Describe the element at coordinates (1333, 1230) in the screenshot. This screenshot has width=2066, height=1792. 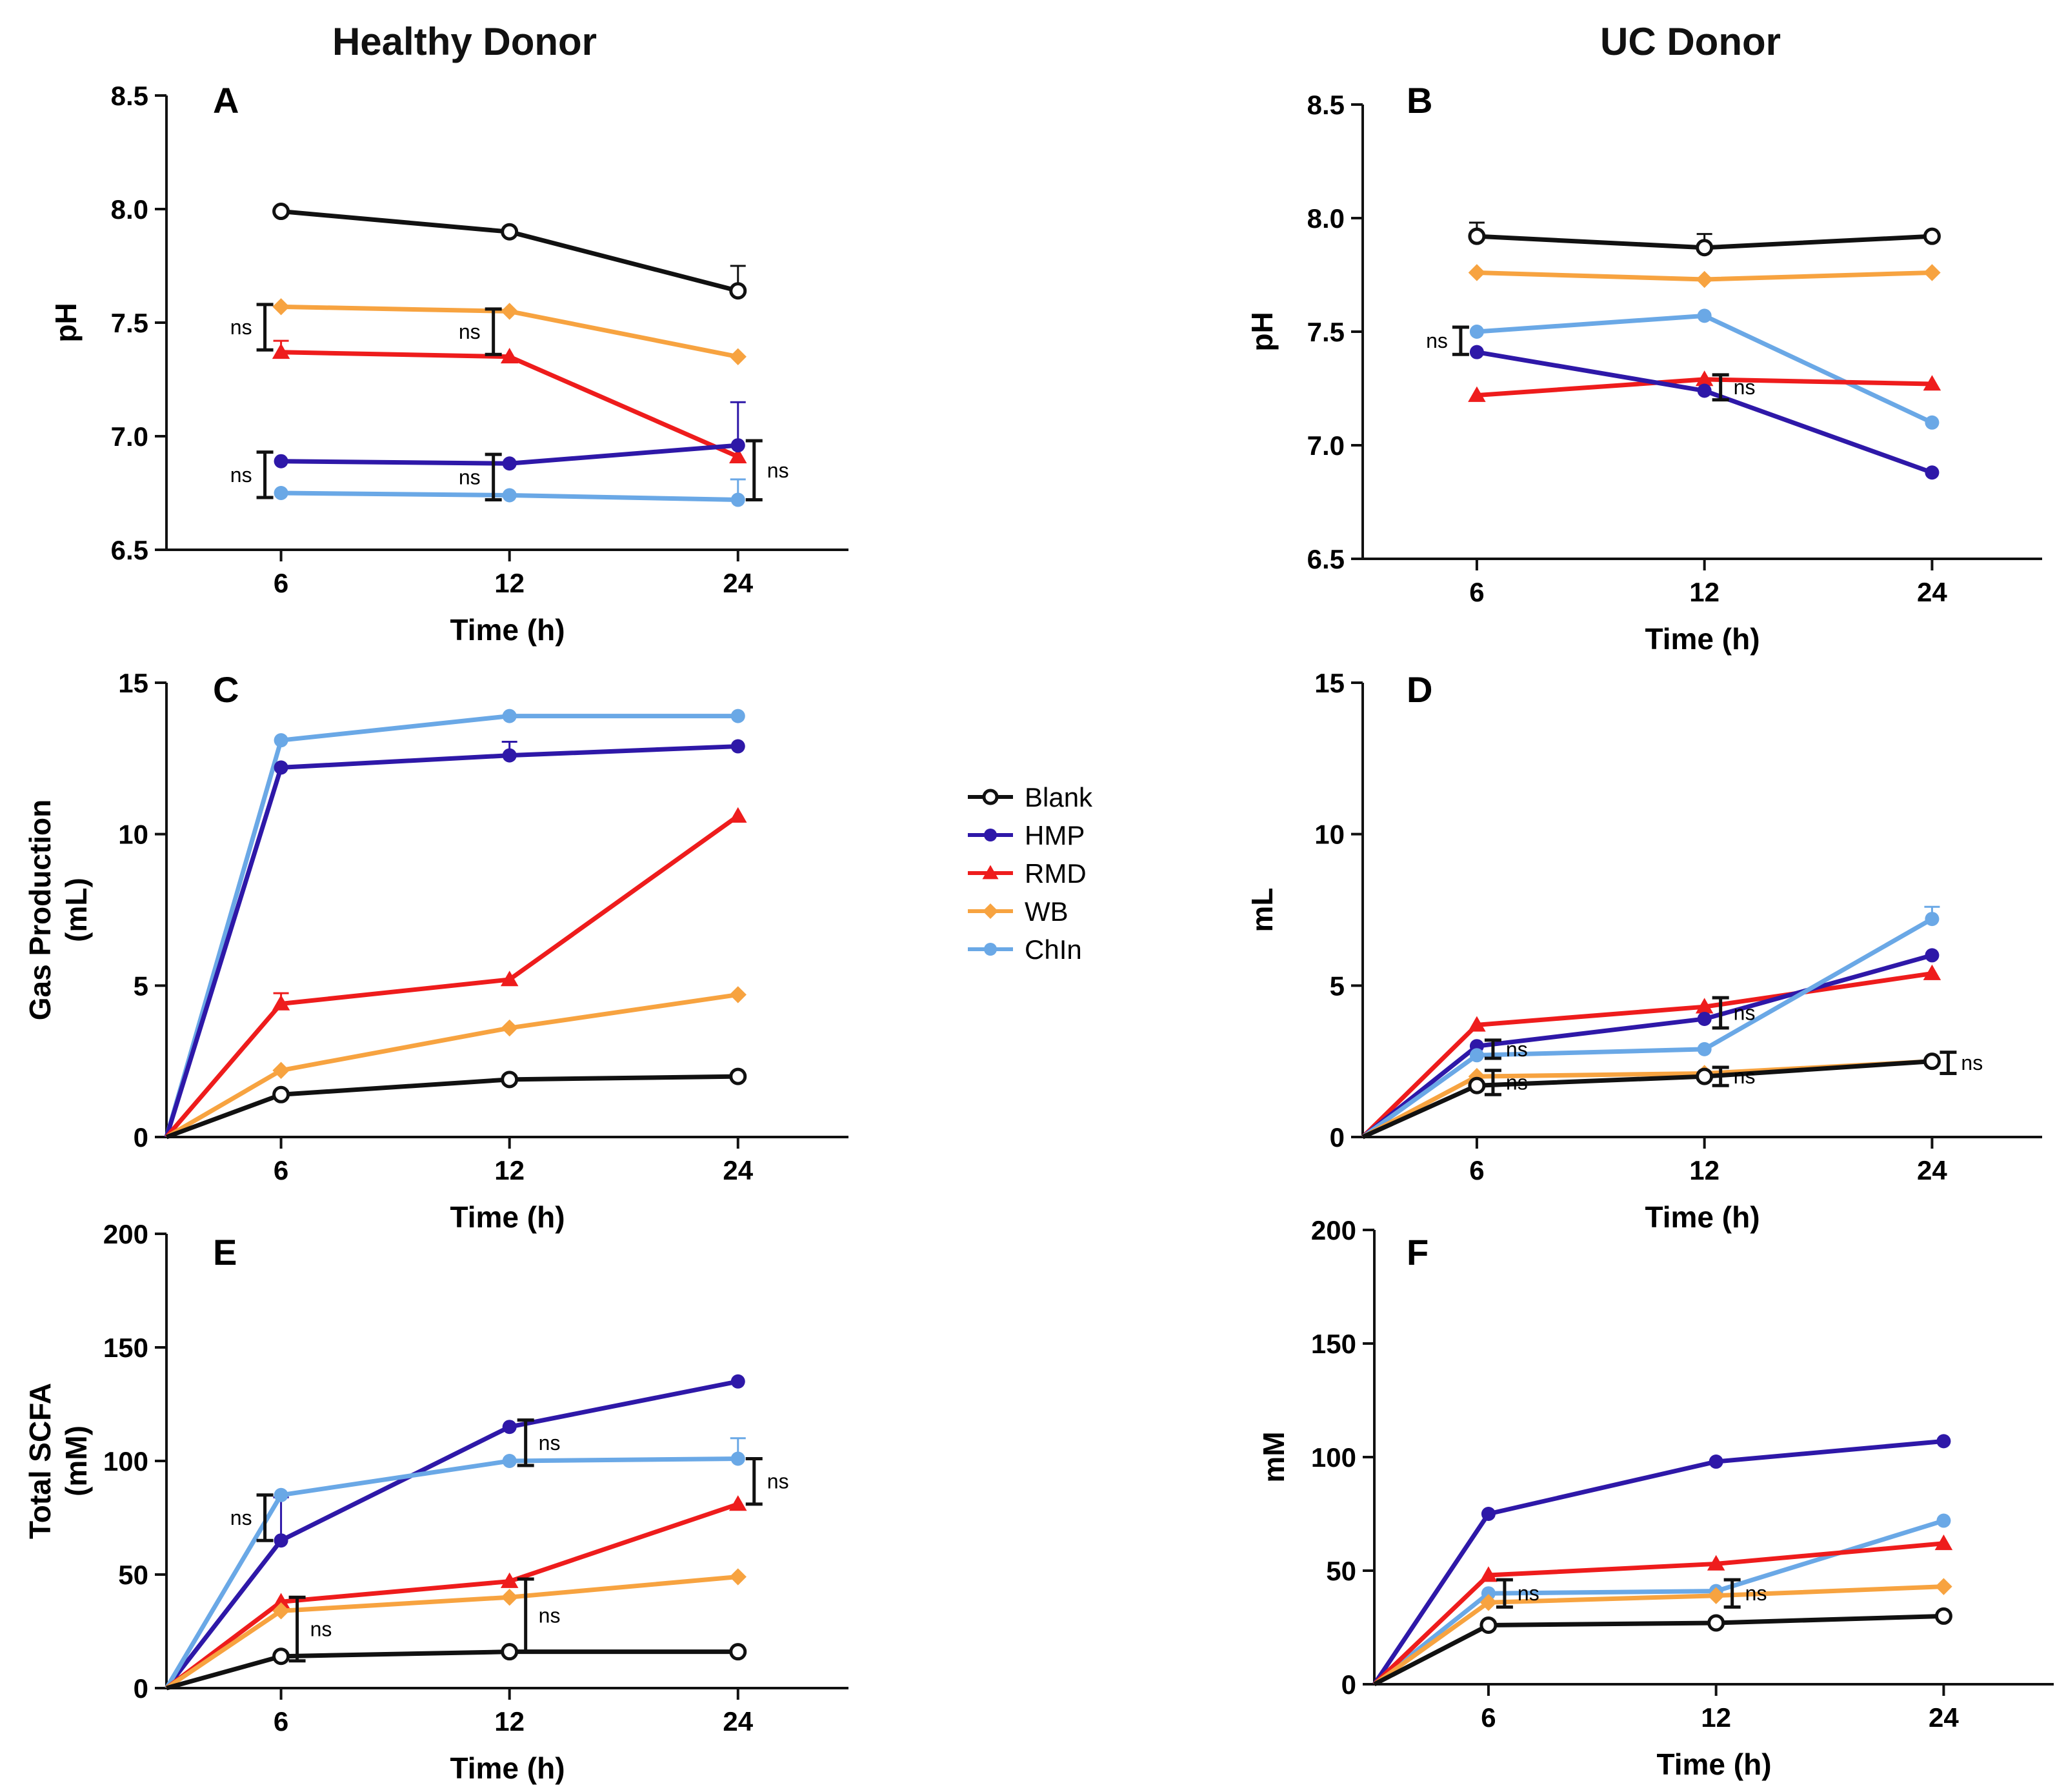
I see `y-tick-label: 200` at that location.